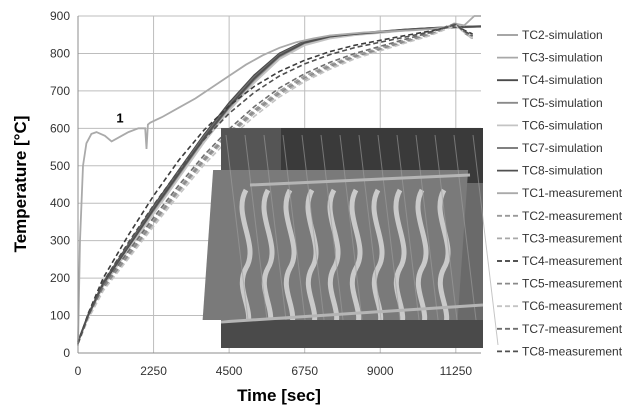 The image size is (641, 408). I want to click on y-tick-label: 700, so click(60, 91).